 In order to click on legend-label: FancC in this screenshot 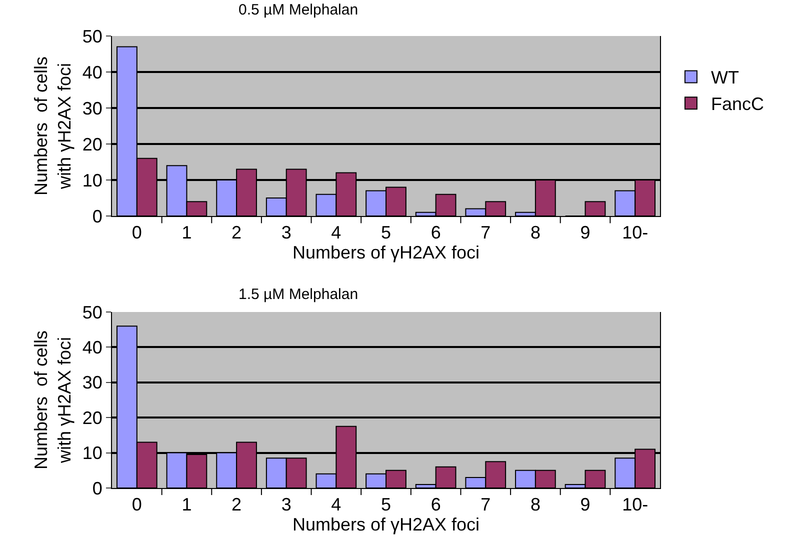, I will do `click(737, 104)`.